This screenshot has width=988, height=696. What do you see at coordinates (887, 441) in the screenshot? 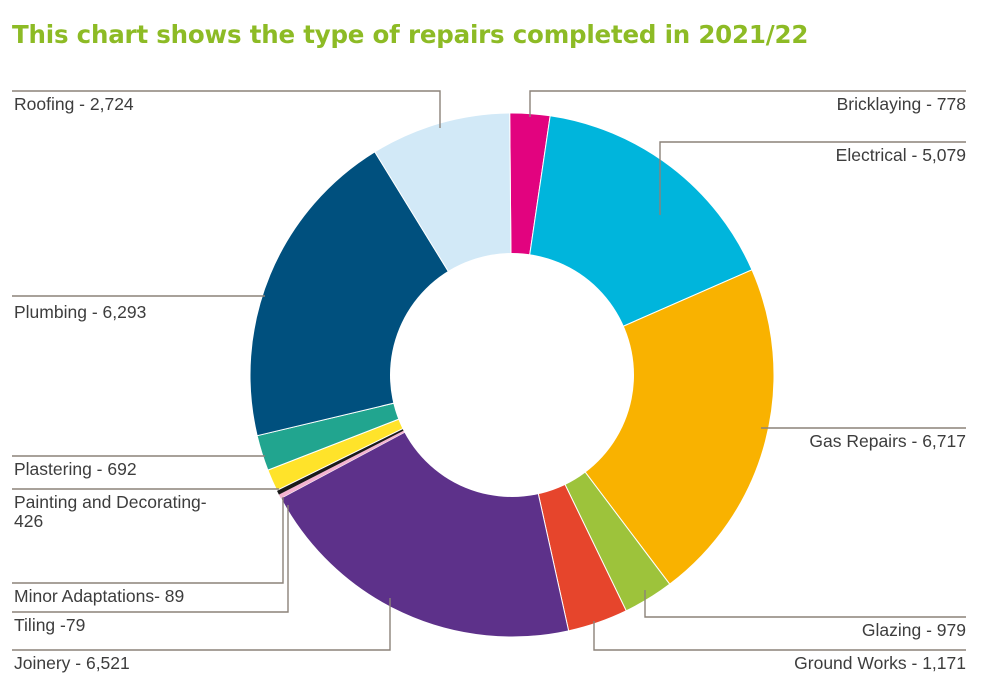
I see `label-gas-repairs: Gas Repairs - 6,717` at bounding box center [887, 441].